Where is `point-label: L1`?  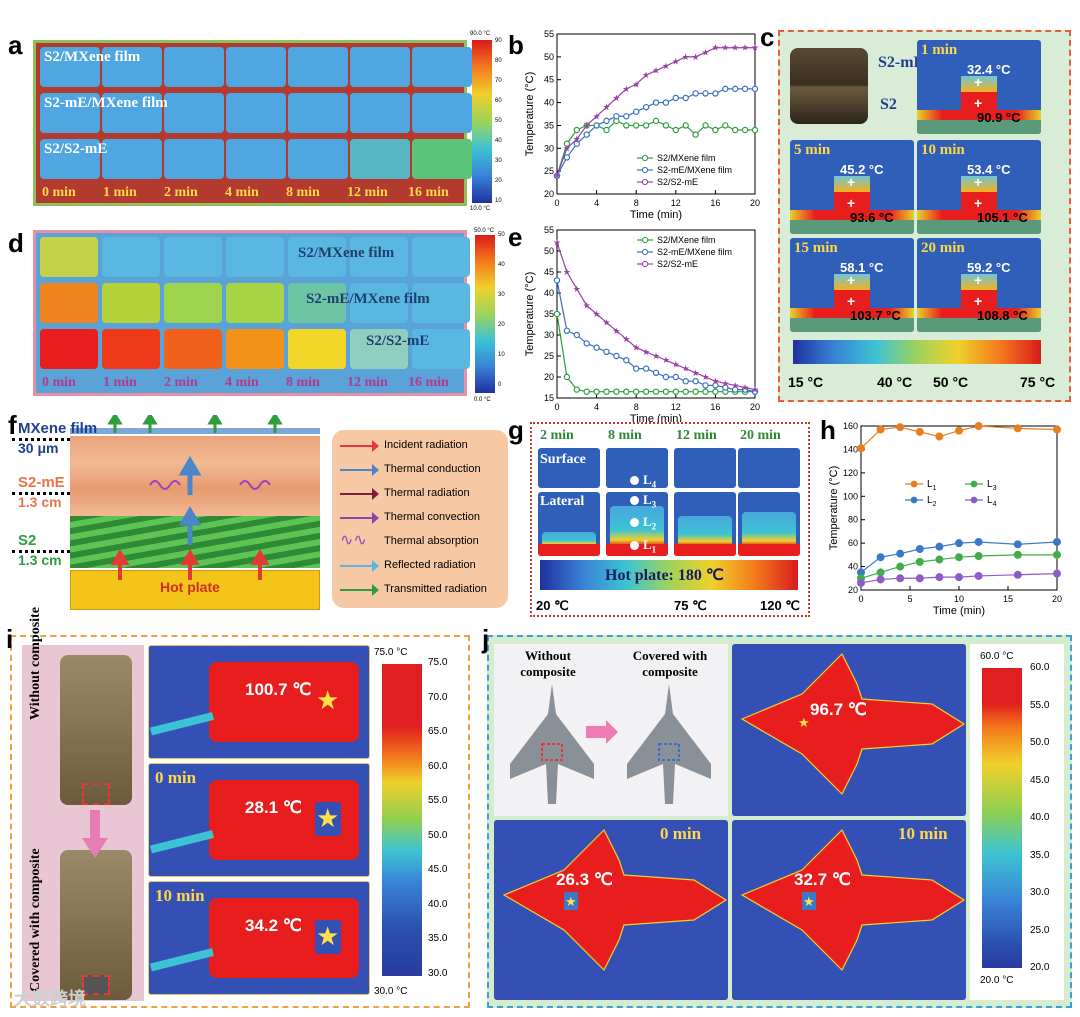 point-label: L1 is located at coordinates (650, 546).